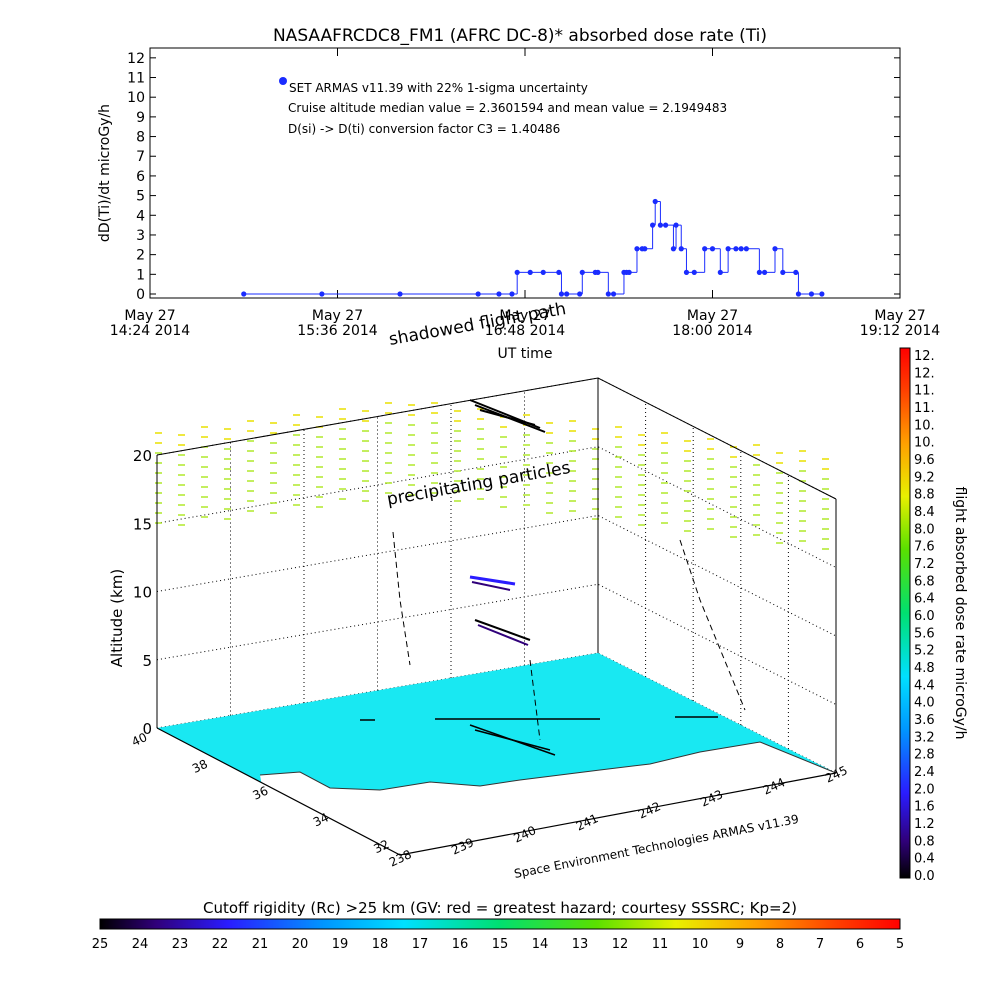 The height and width of the screenshot is (1000, 1000). What do you see at coordinates (660, 944) in the screenshot?
I see `rigidity-tick-label: 11` at bounding box center [660, 944].